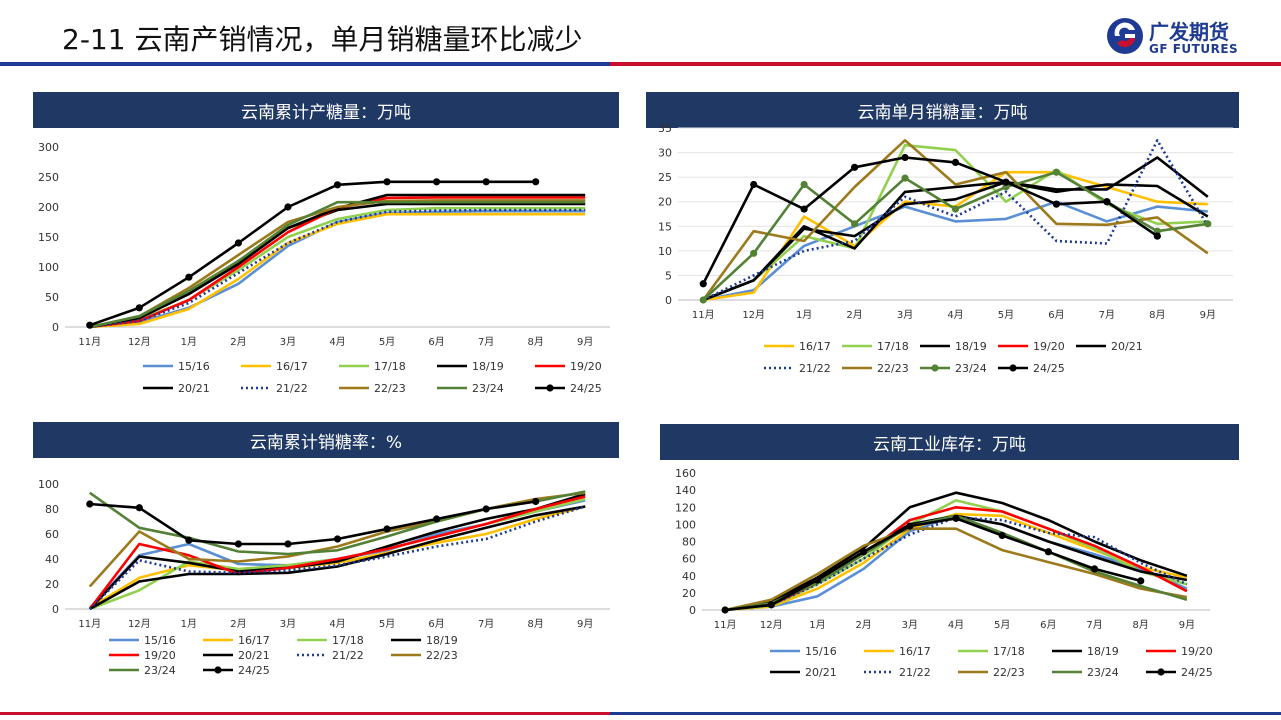 This screenshot has height=720, width=1281. Describe the element at coordinates (1127, 346) in the screenshot. I see `legend-label: 20/21` at that location.